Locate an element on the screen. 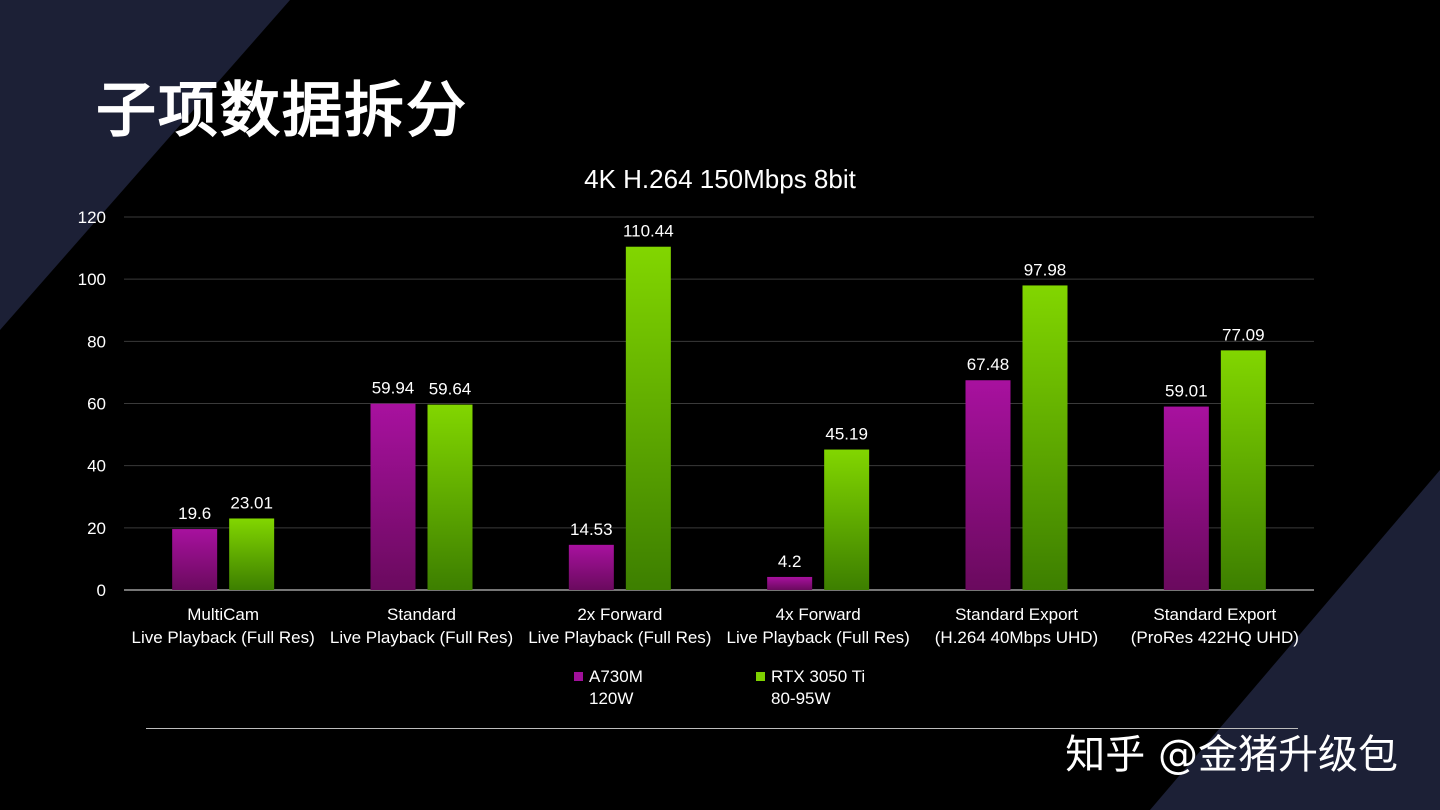 Image resolution: width=1440 pixels, height=810 pixels. data-label-series2-cat1: 23.01 is located at coordinates (251, 502).